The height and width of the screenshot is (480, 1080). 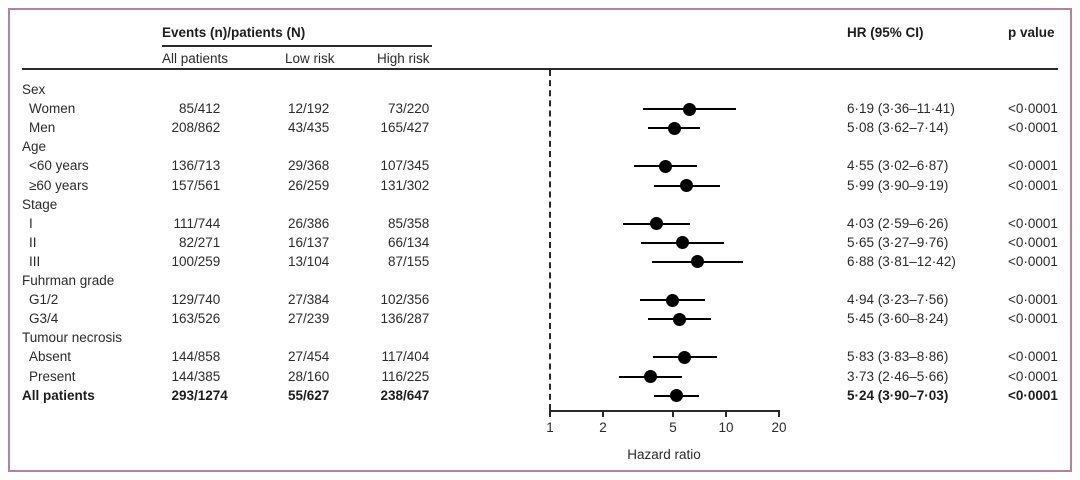 I want to click on patients-count: 1274, so click(x=212, y=395).